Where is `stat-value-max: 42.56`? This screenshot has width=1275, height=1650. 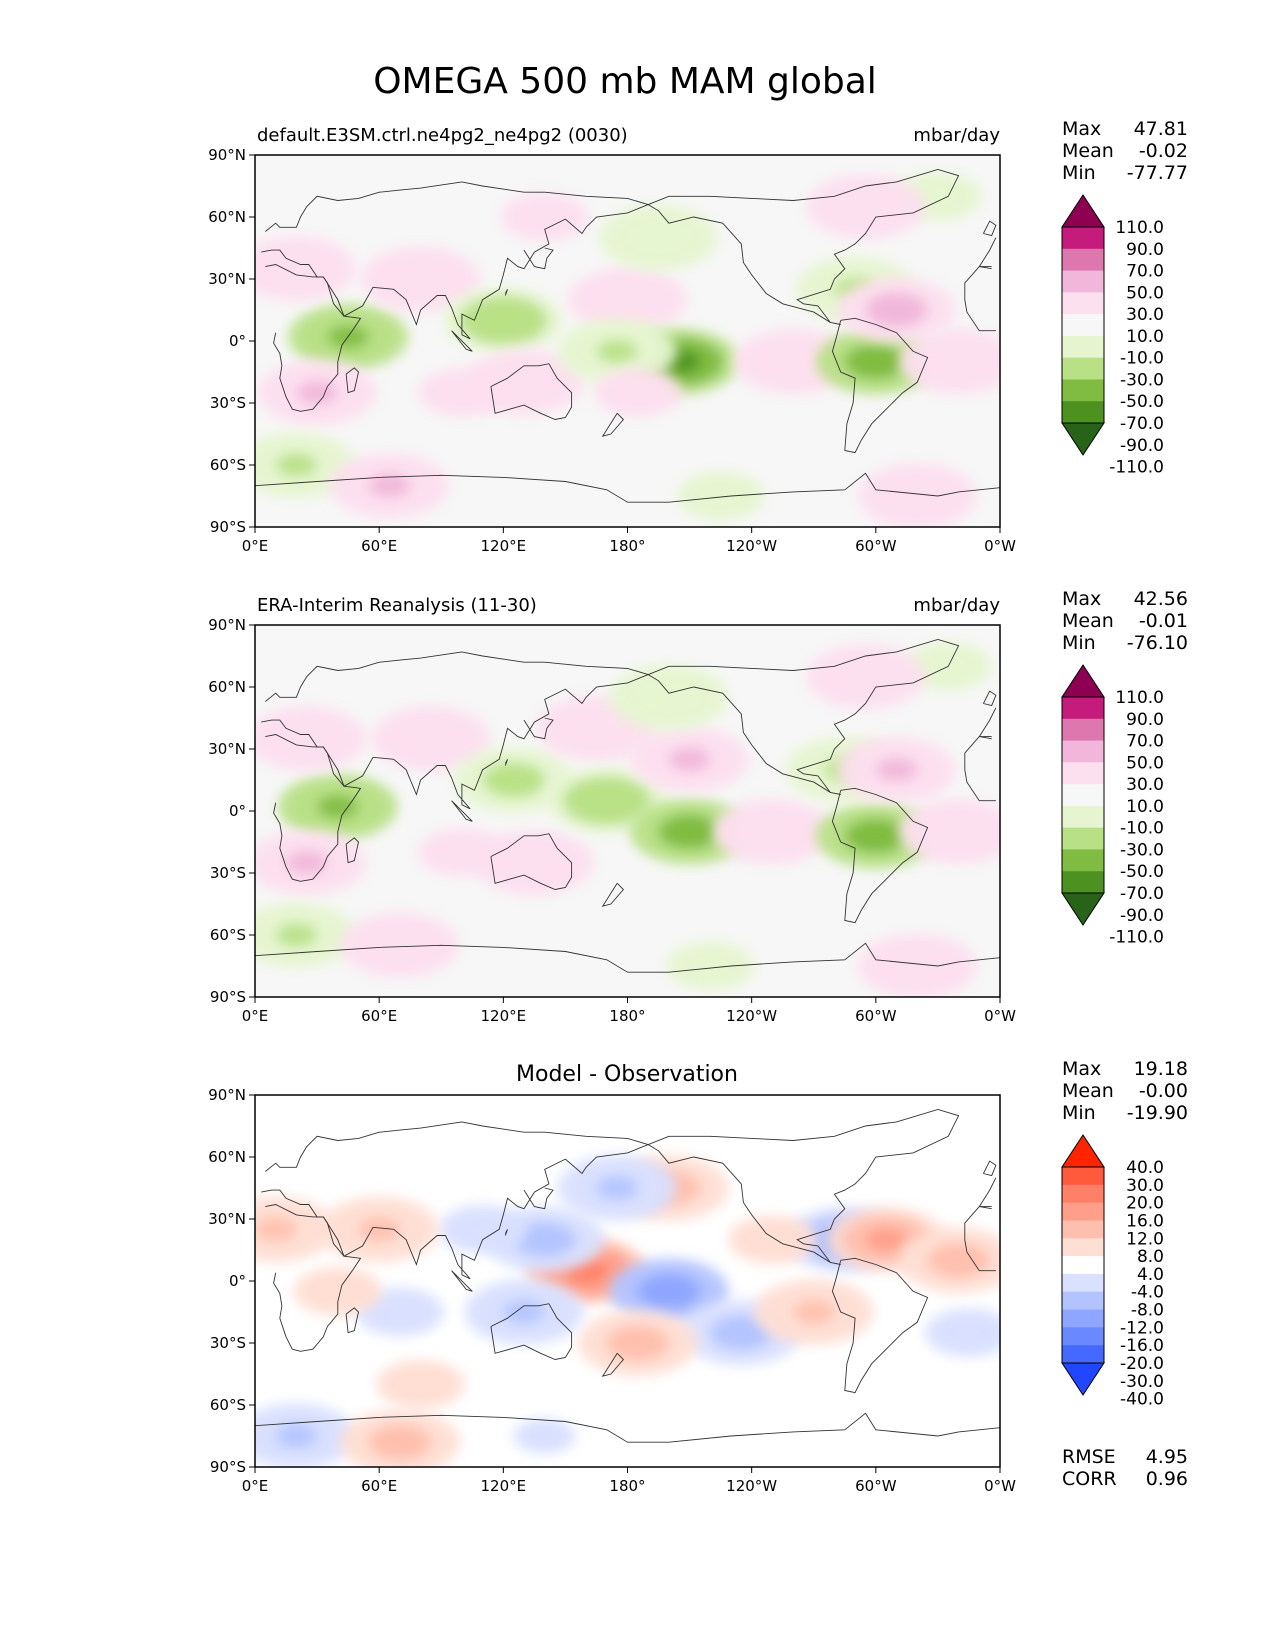 stat-value-max: 42.56 is located at coordinates (1161, 599).